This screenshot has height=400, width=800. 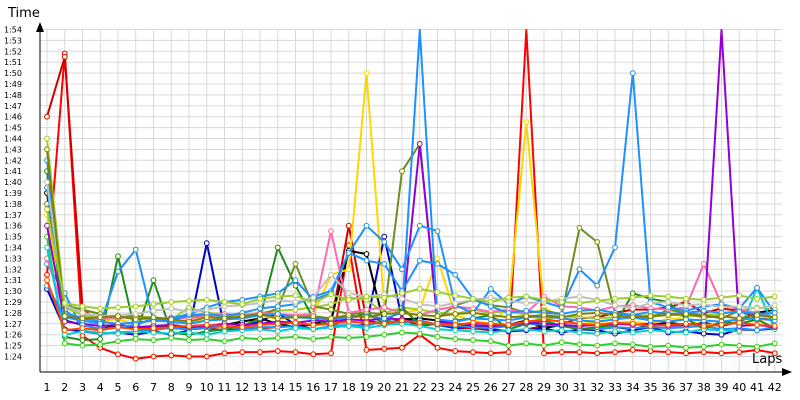 I want to click on y-tick-label: 1:50, so click(x=13, y=73).